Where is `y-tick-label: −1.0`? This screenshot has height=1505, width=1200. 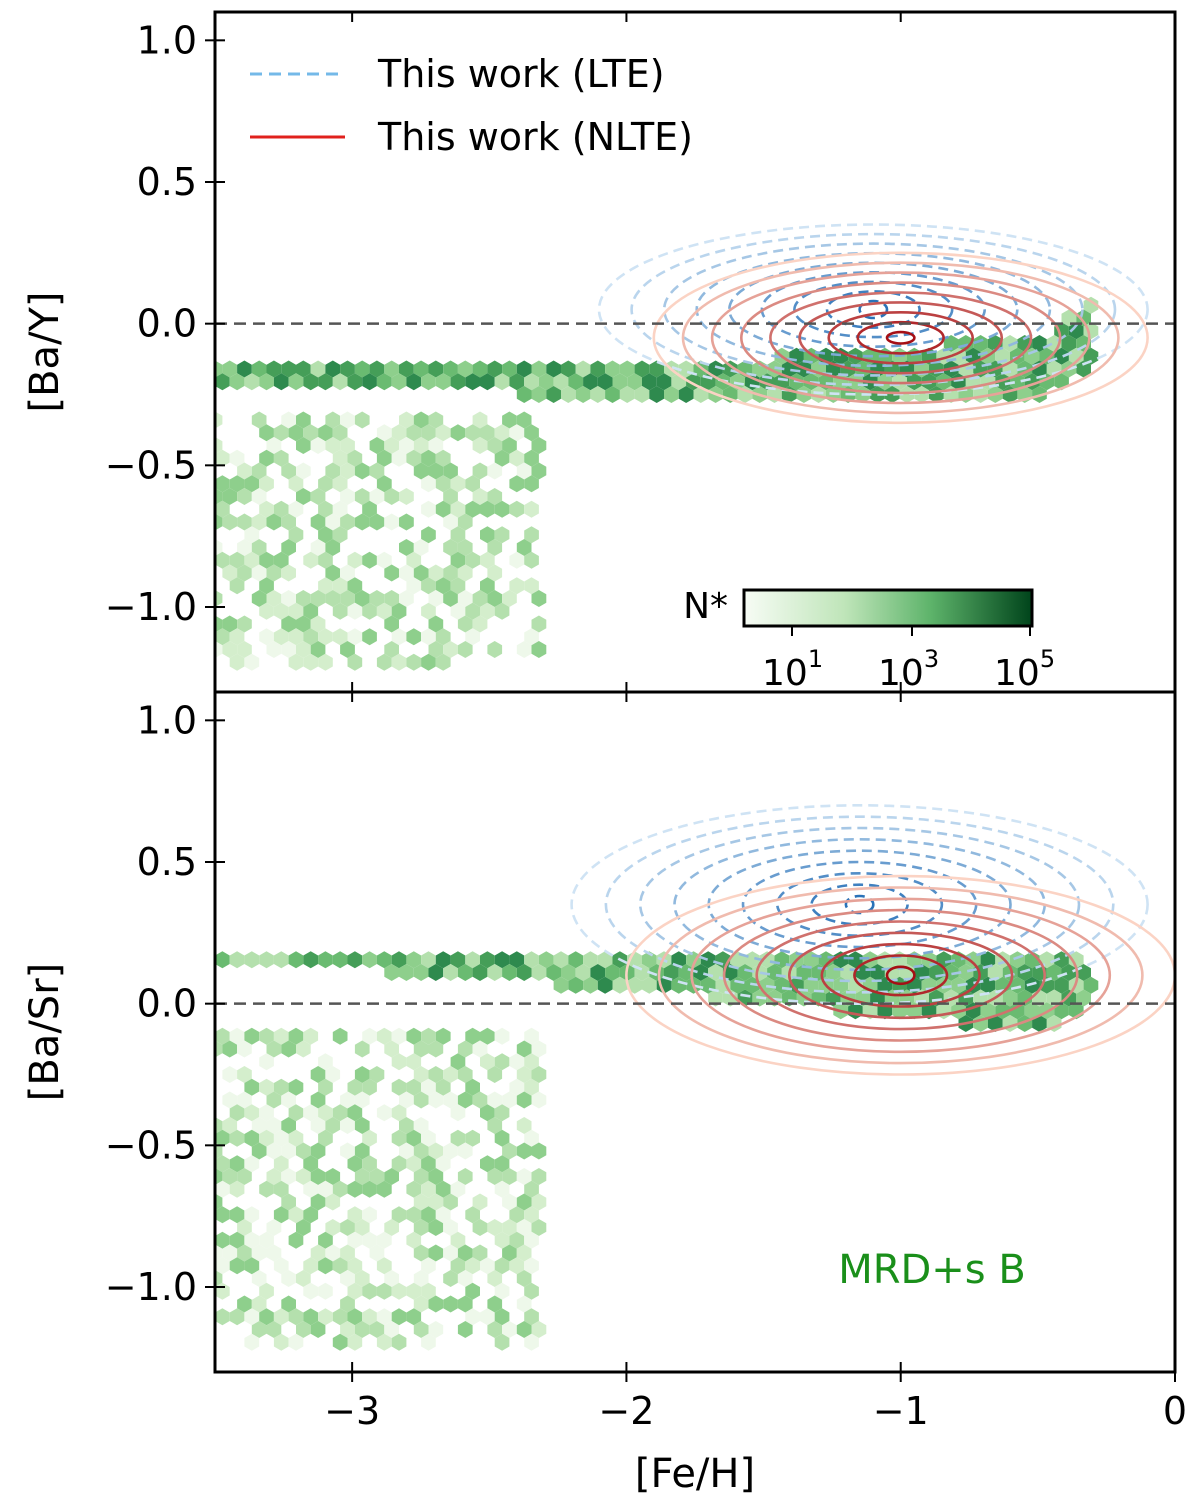 y-tick-label: −1.0 is located at coordinates (151, 607).